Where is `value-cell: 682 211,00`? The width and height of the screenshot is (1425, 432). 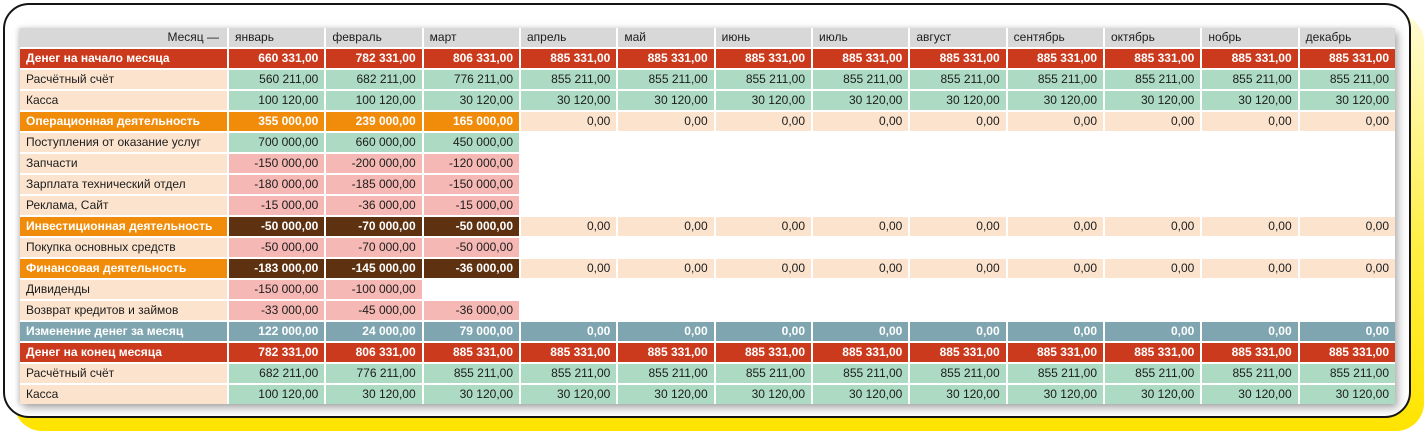
value-cell: 682 211,00 is located at coordinates (277, 373).